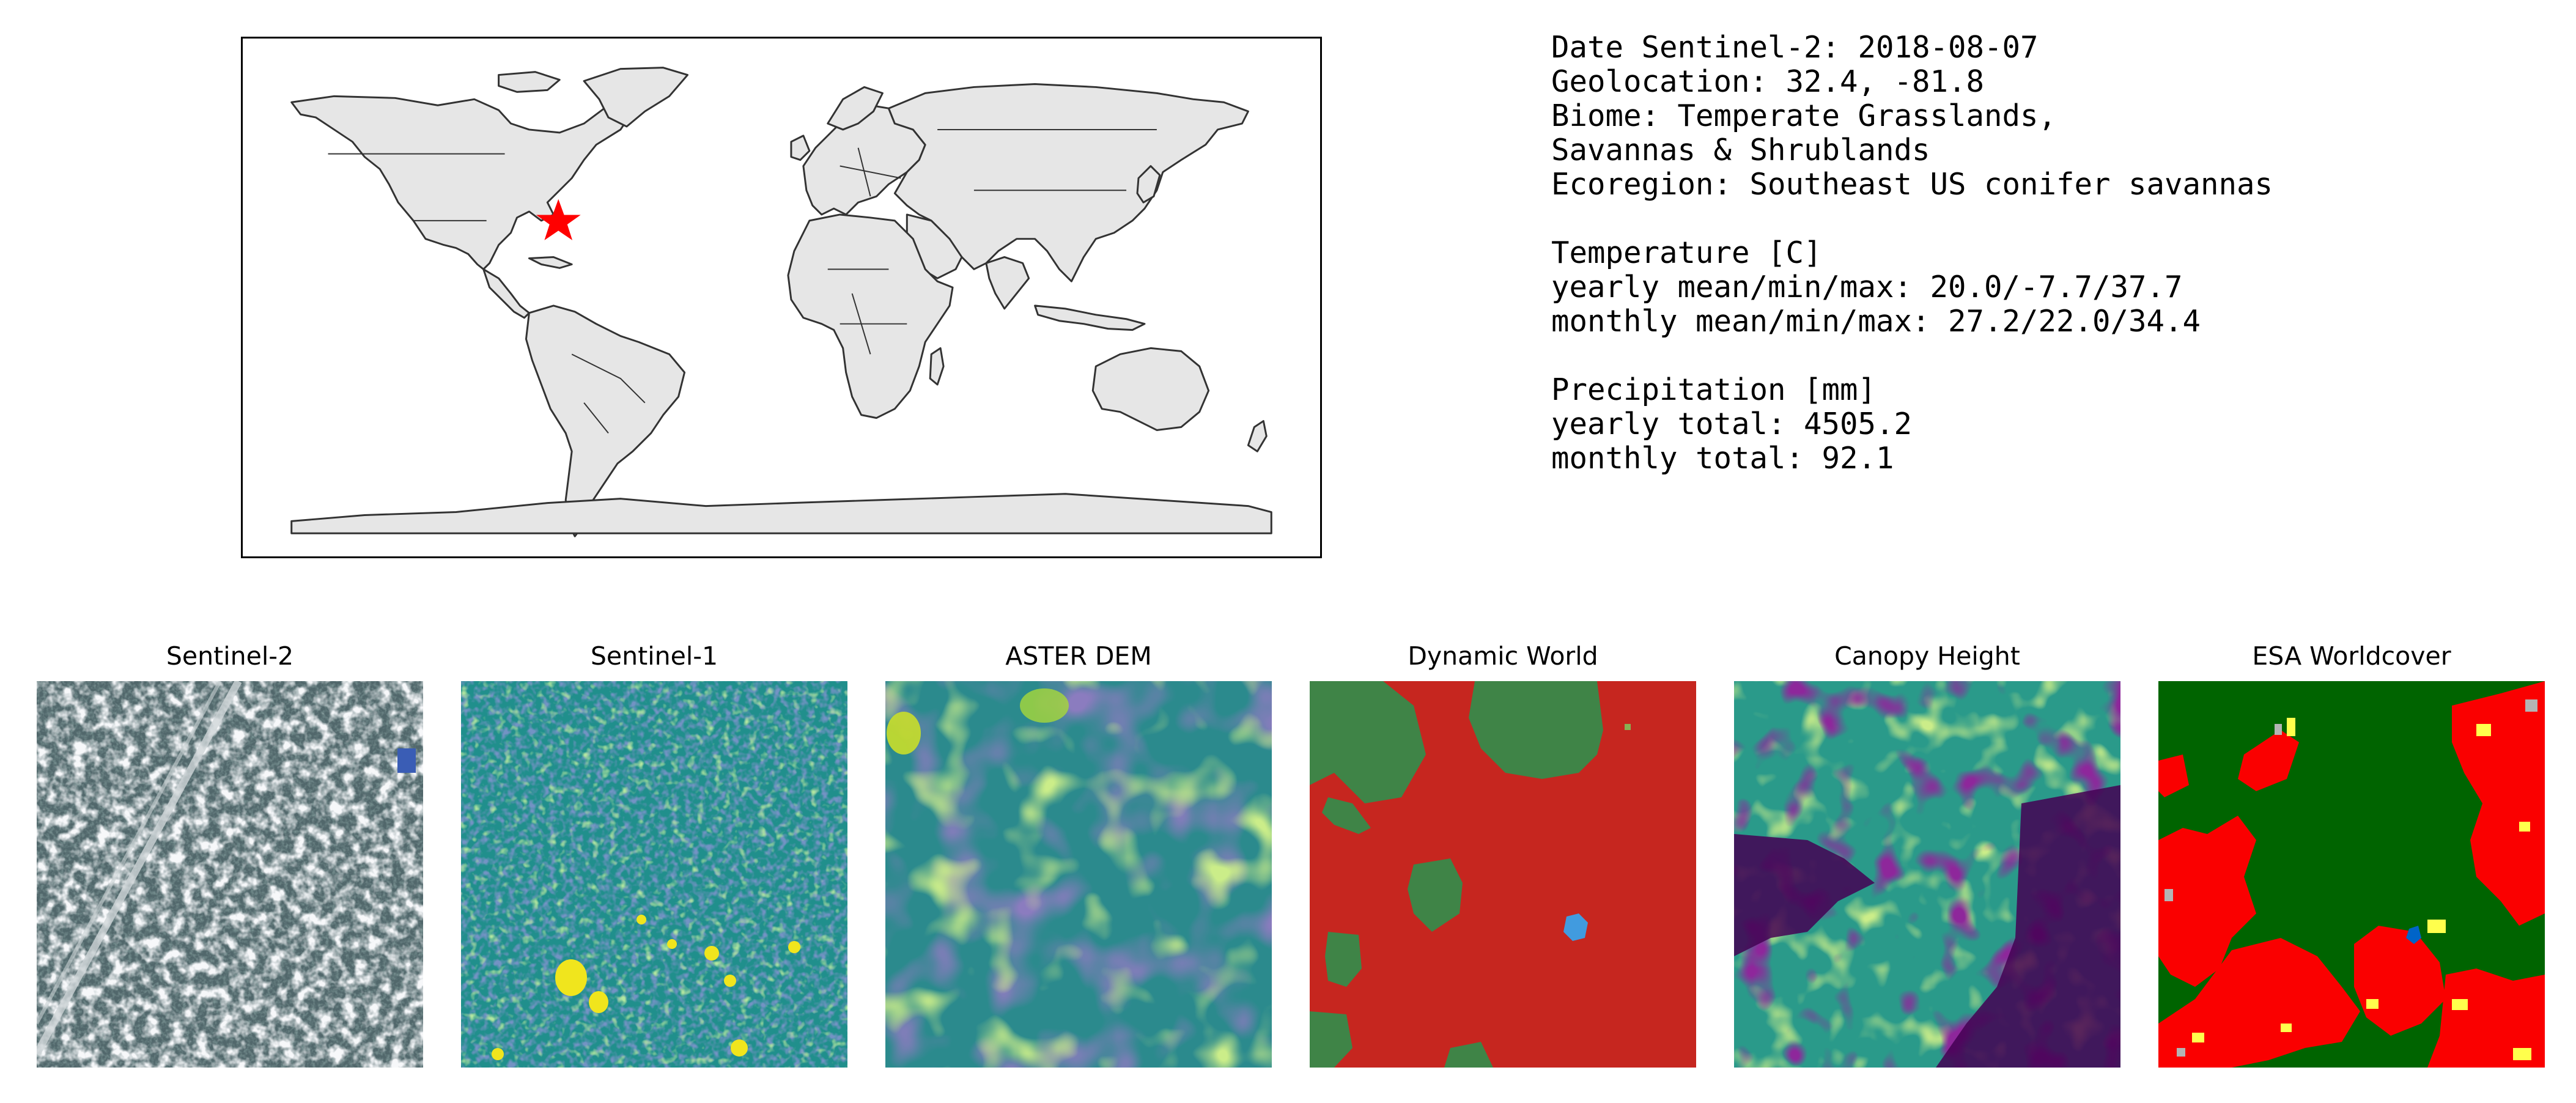  I want to click on indonesia, so click(1090, 317).